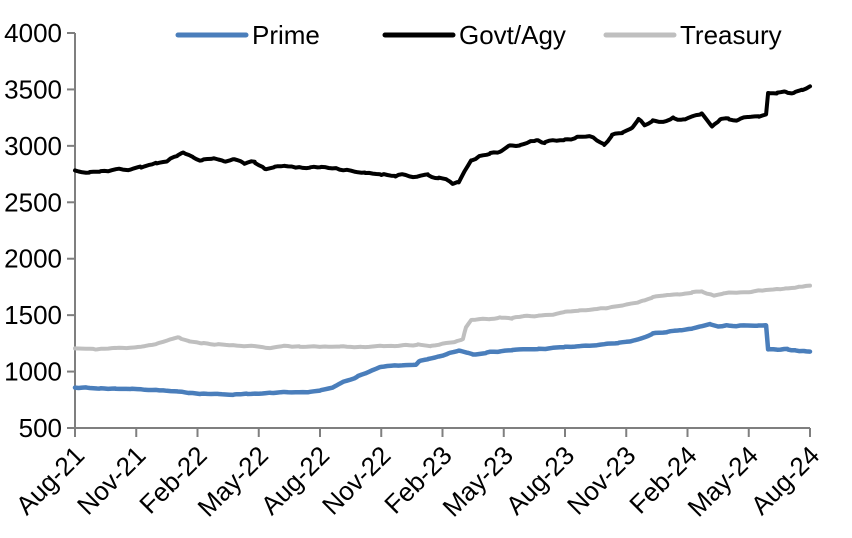 This screenshot has width=852, height=538. Describe the element at coordinates (247, 35) in the screenshot. I see `legend-item-prime: Prime` at that location.